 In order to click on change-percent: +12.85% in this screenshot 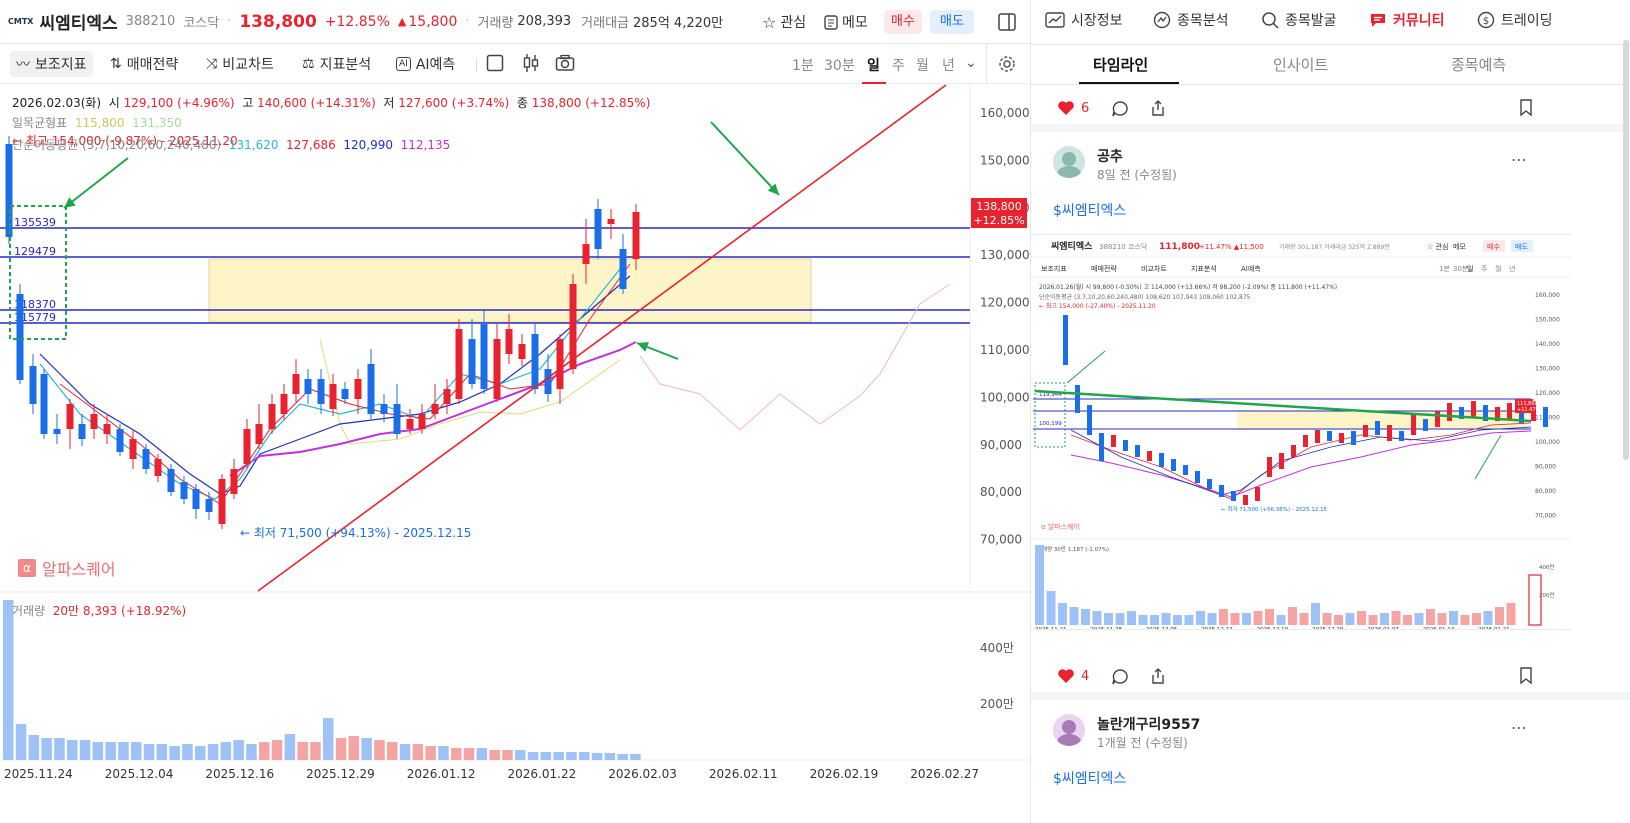, I will do `click(357, 21)`.